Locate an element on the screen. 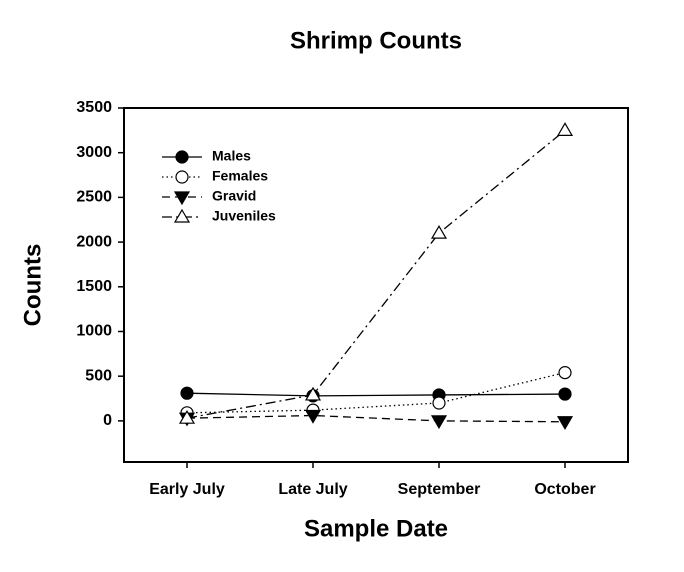 Image resolution: width=684 pixels, height=572 pixels. y-tick-label: 3000 is located at coordinates (94, 152).